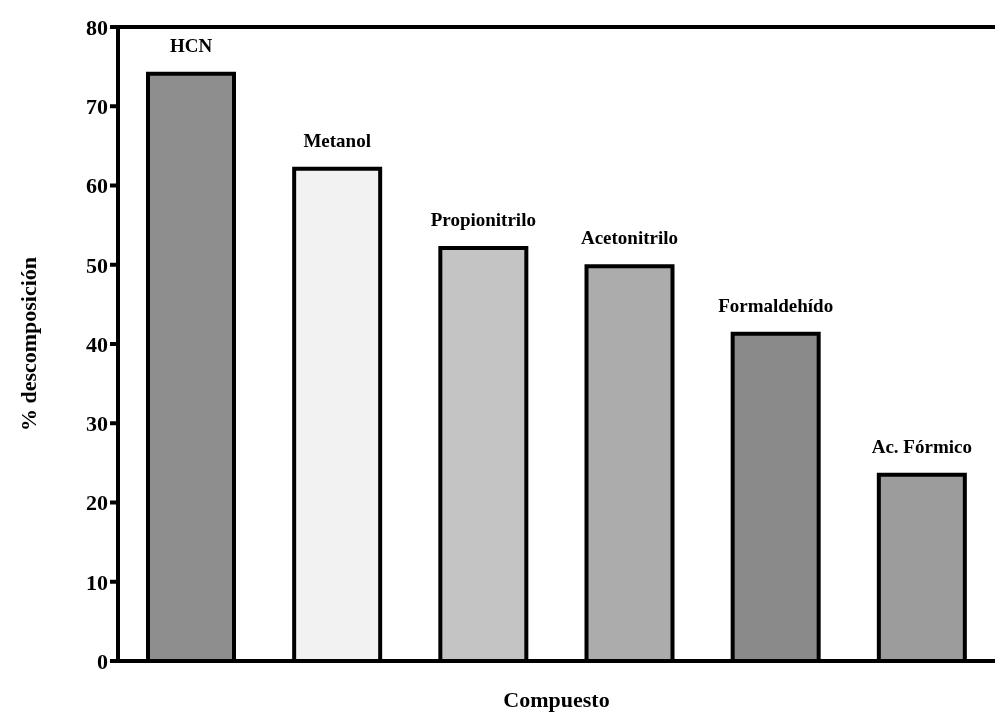 Image resolution: width=1003 pixels, height=725 pixels. I want to click on y-tick-label: 50, so click(97, 265).